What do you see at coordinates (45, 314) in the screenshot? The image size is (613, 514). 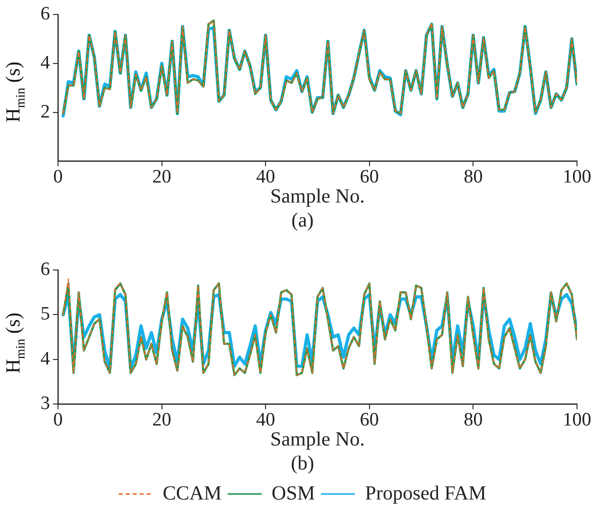 I see `y-tick-label: 5` at bounding box center [45, 314].